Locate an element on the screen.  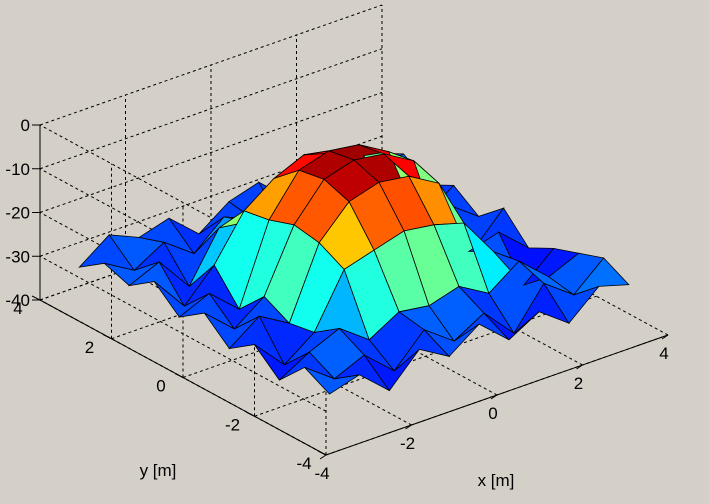
z-tick-label: -30 is located at coordinates (17, 256).